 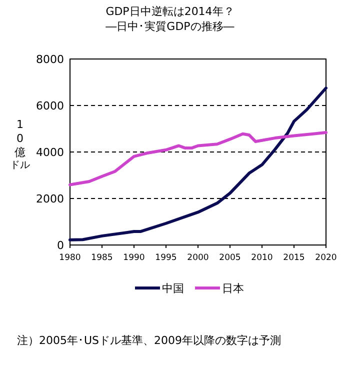 I want to click on y-tick-label: 8000, so click(x=50, y=59).